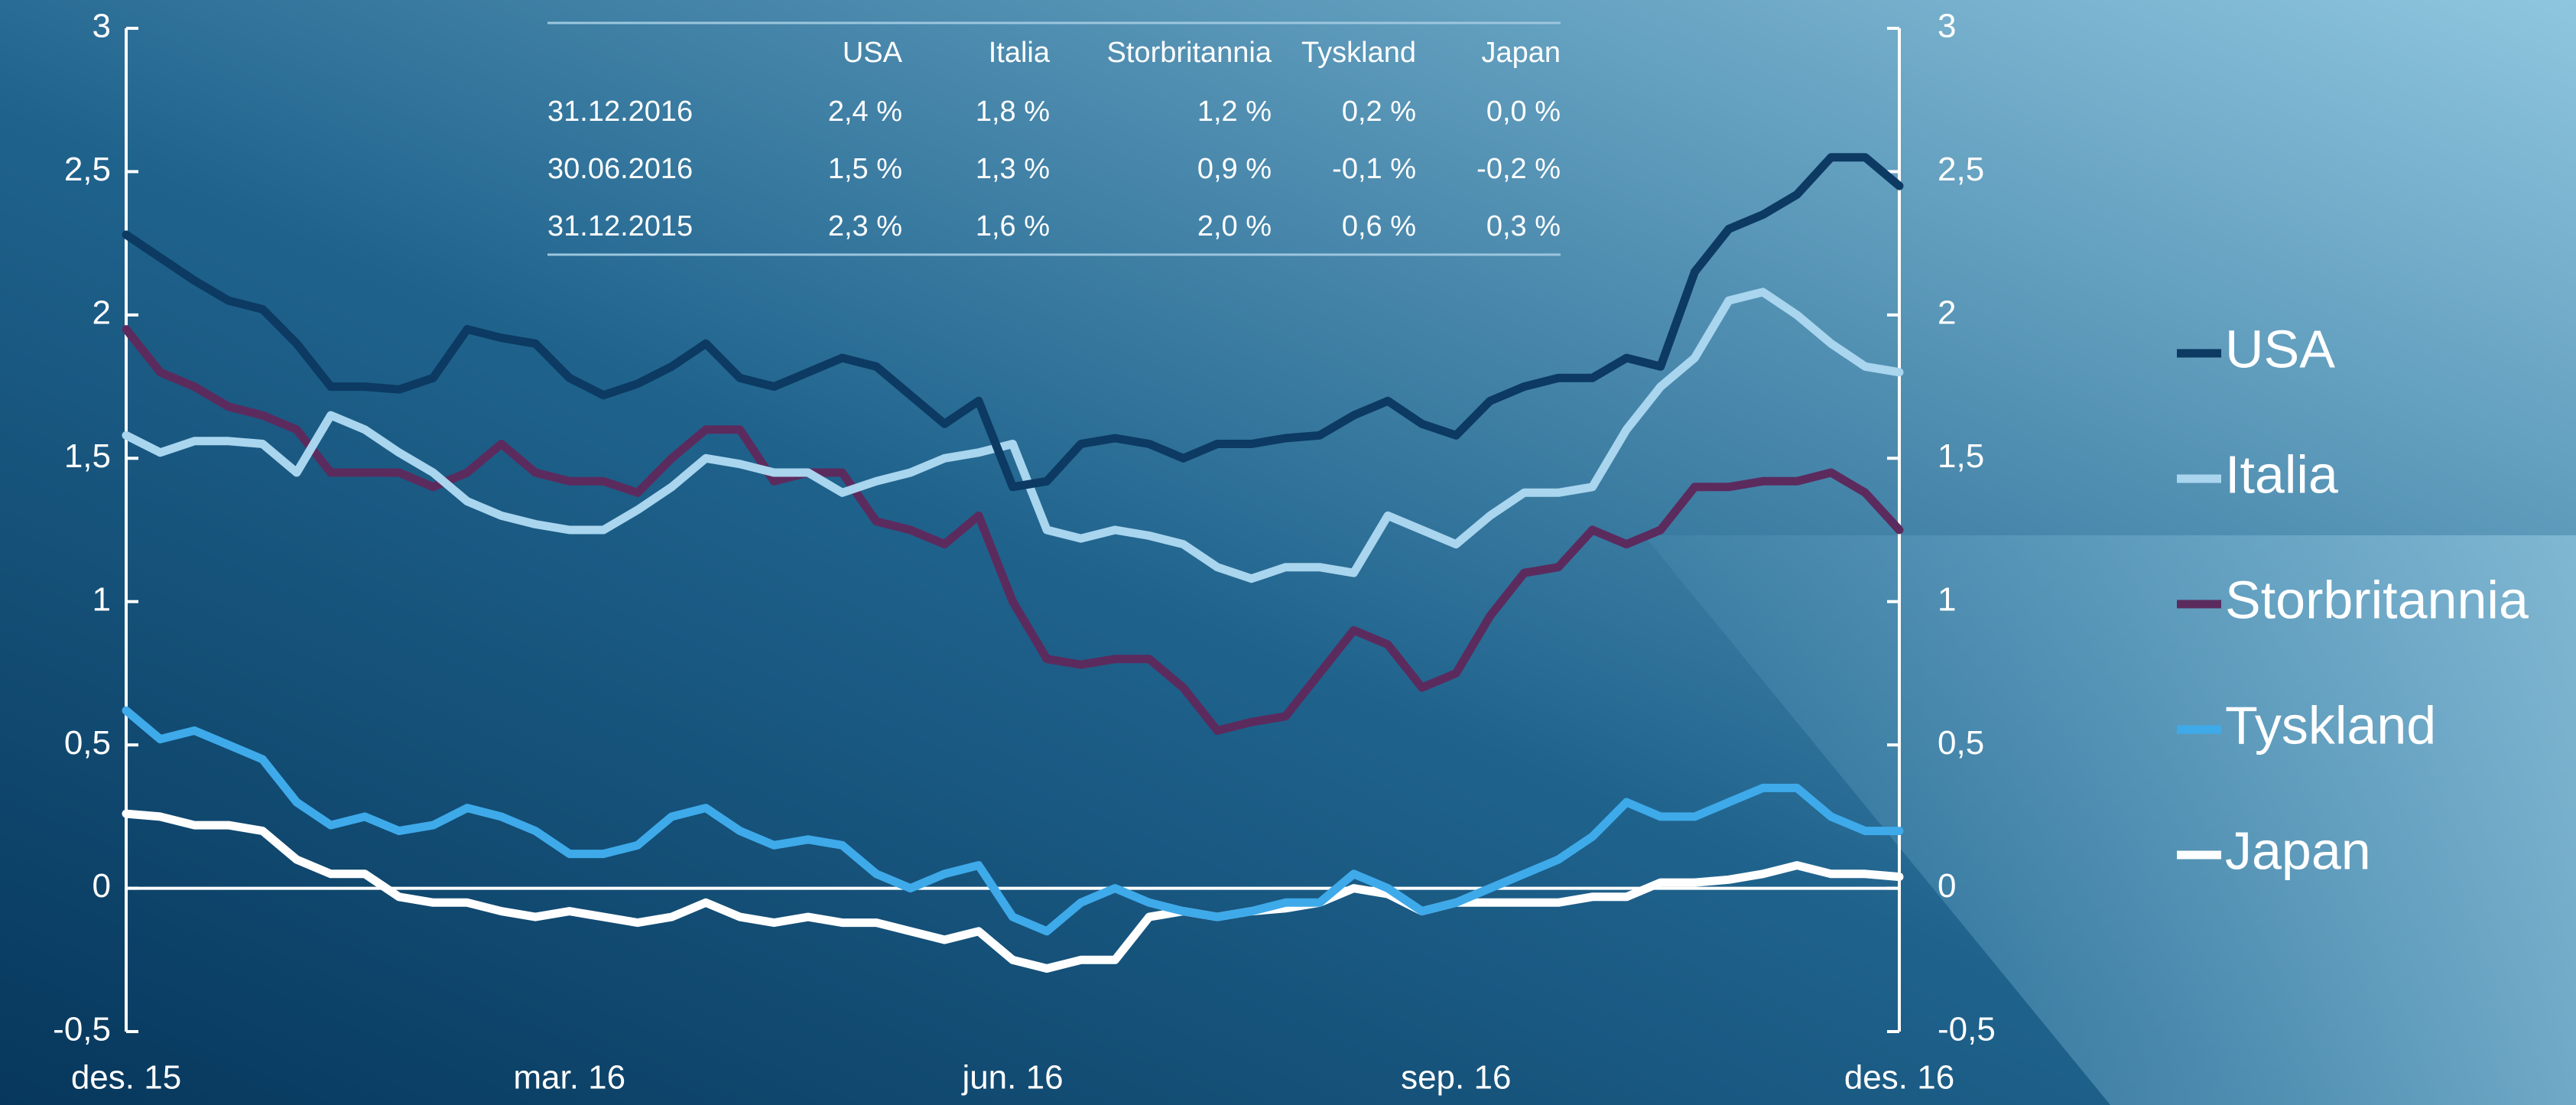 Image resolution: width=2576 pixels, height=1105 pixels. I want to click on table-cell: 0,2 %, so click(1379, 112).